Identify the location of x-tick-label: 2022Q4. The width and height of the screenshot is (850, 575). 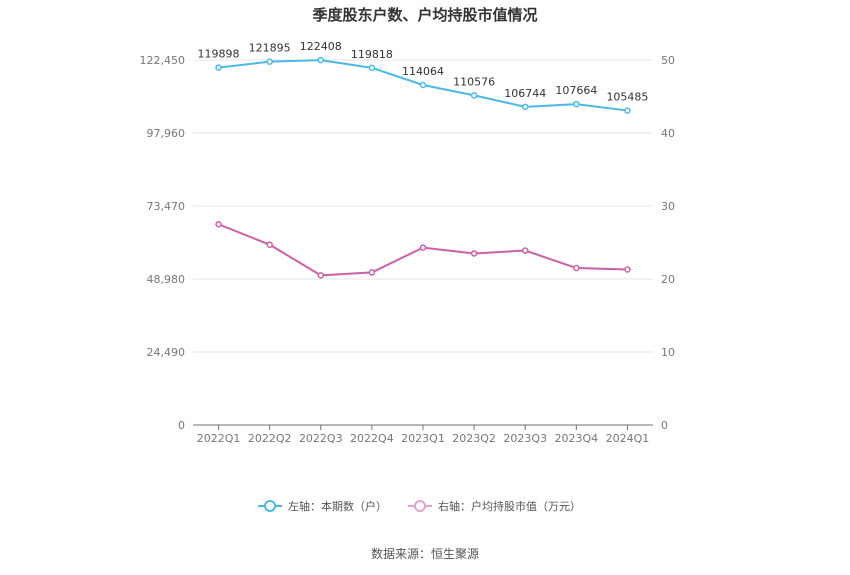
(372, 438).